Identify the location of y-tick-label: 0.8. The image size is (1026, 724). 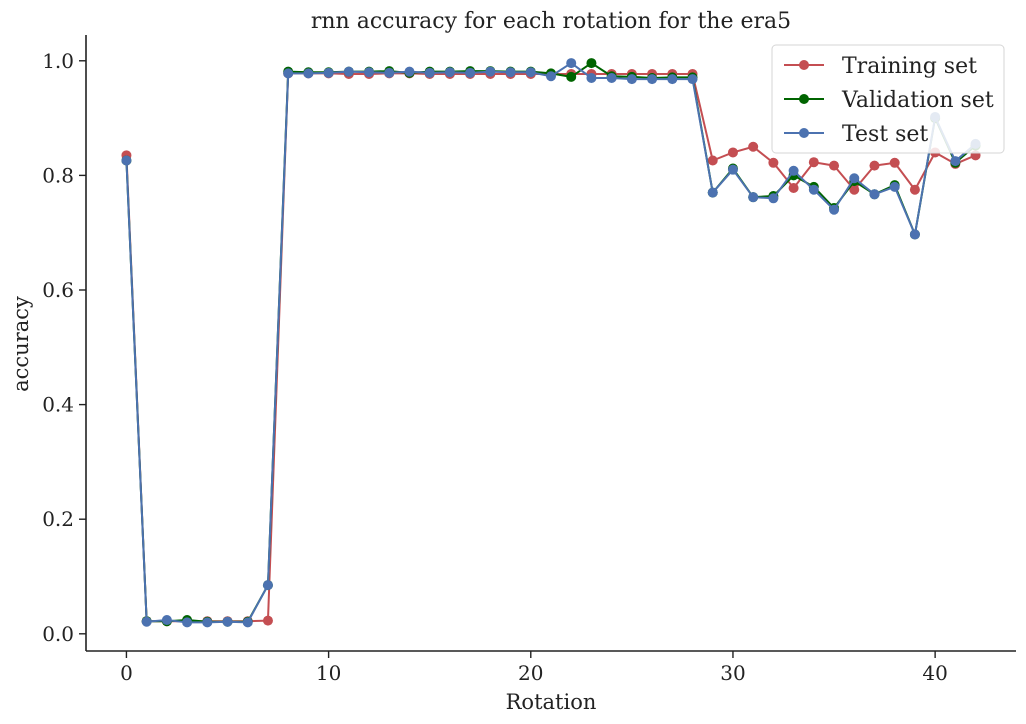
(58, 175).